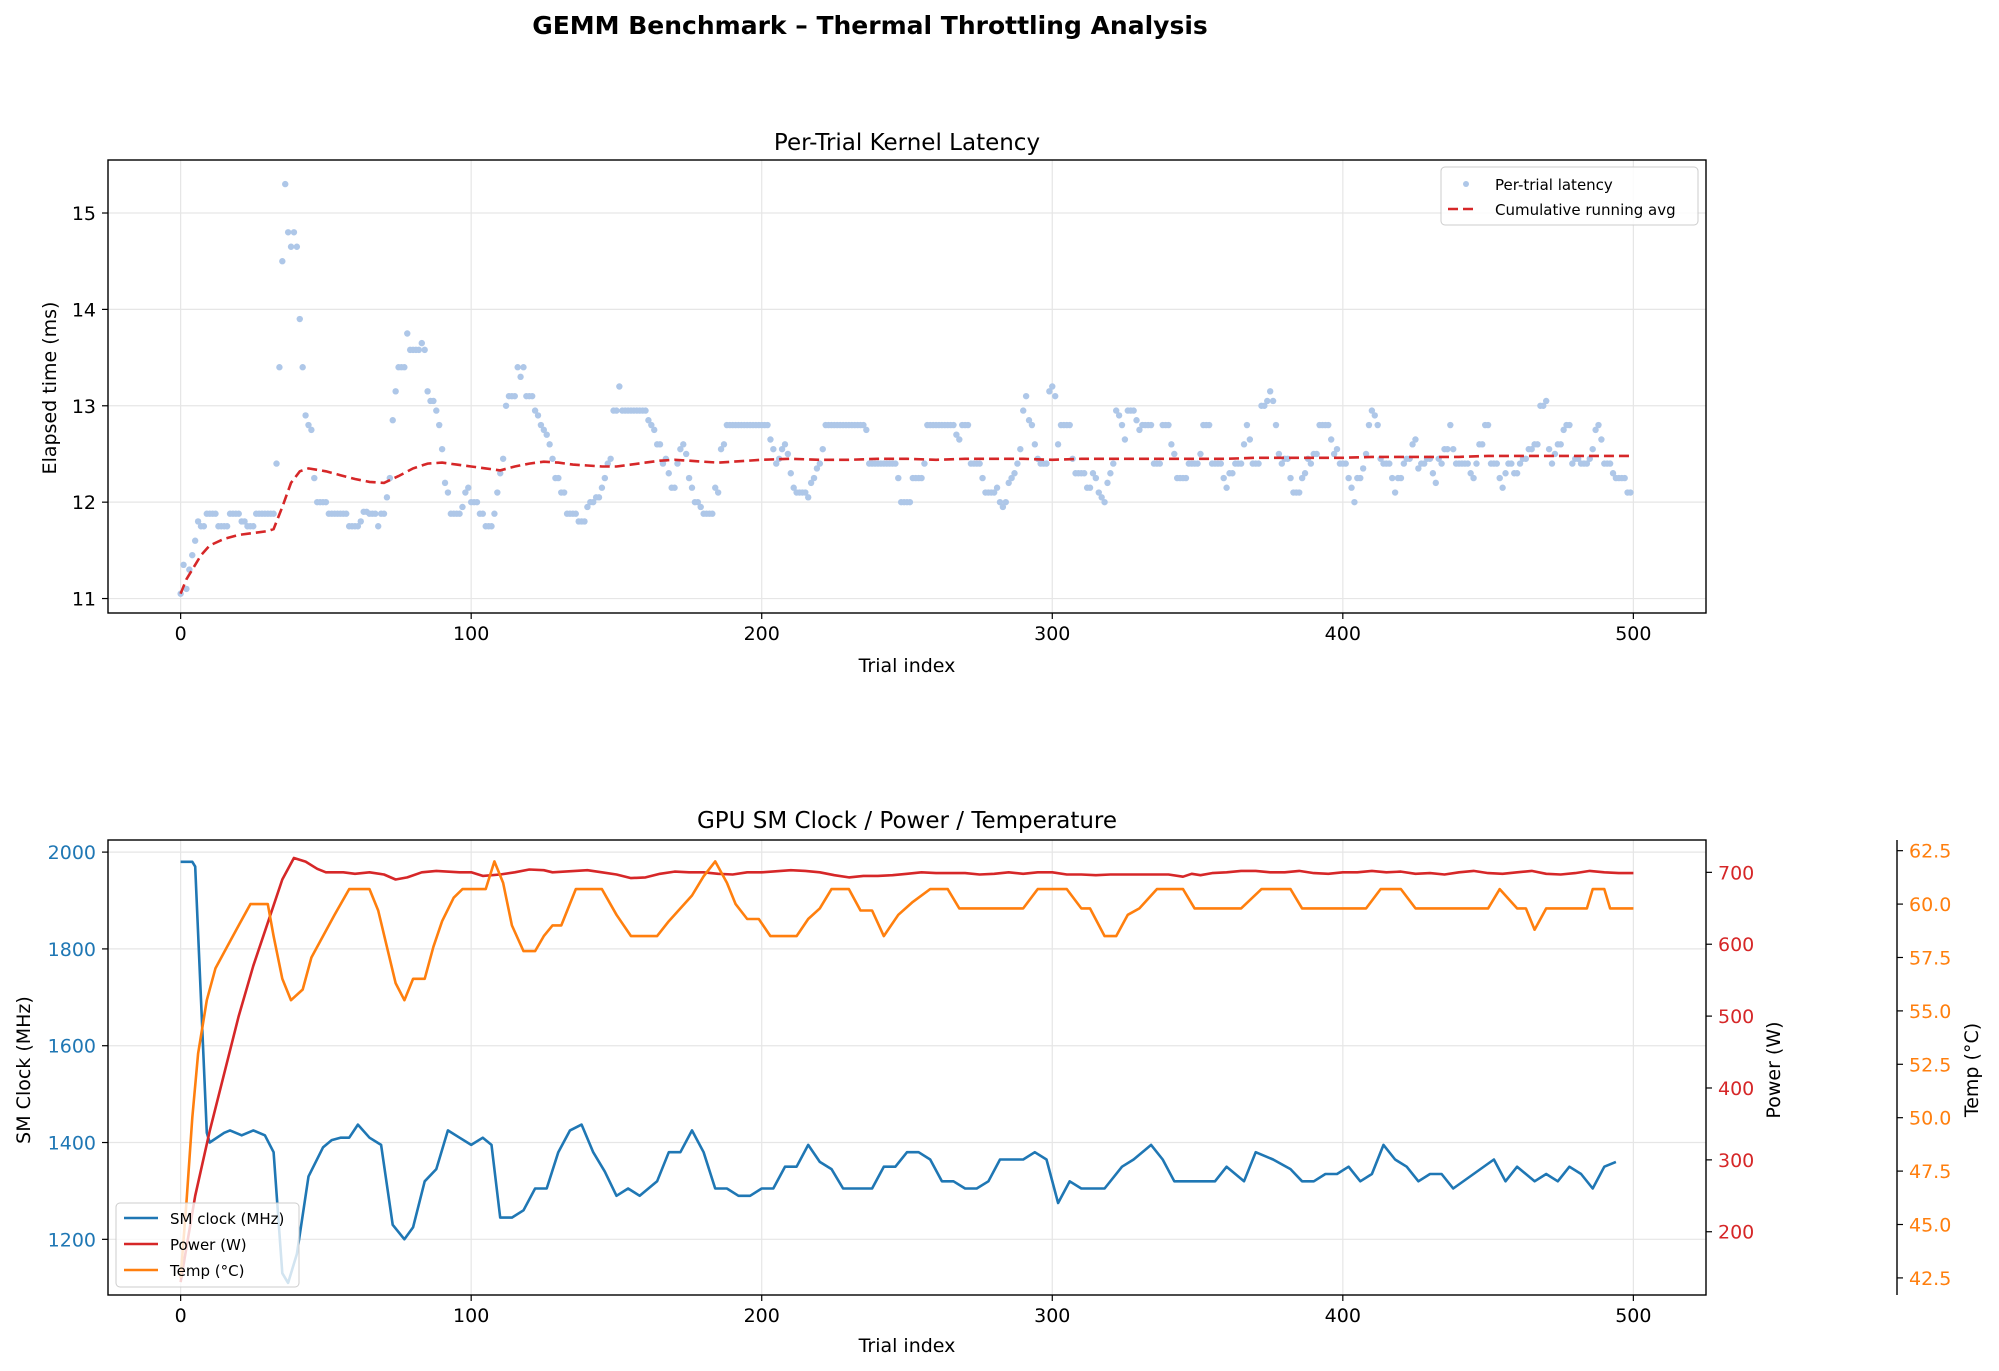 The height and width of the screenshot is (1371, 1999). I want to click on x-tick-label: 300, so click(1052, 634).